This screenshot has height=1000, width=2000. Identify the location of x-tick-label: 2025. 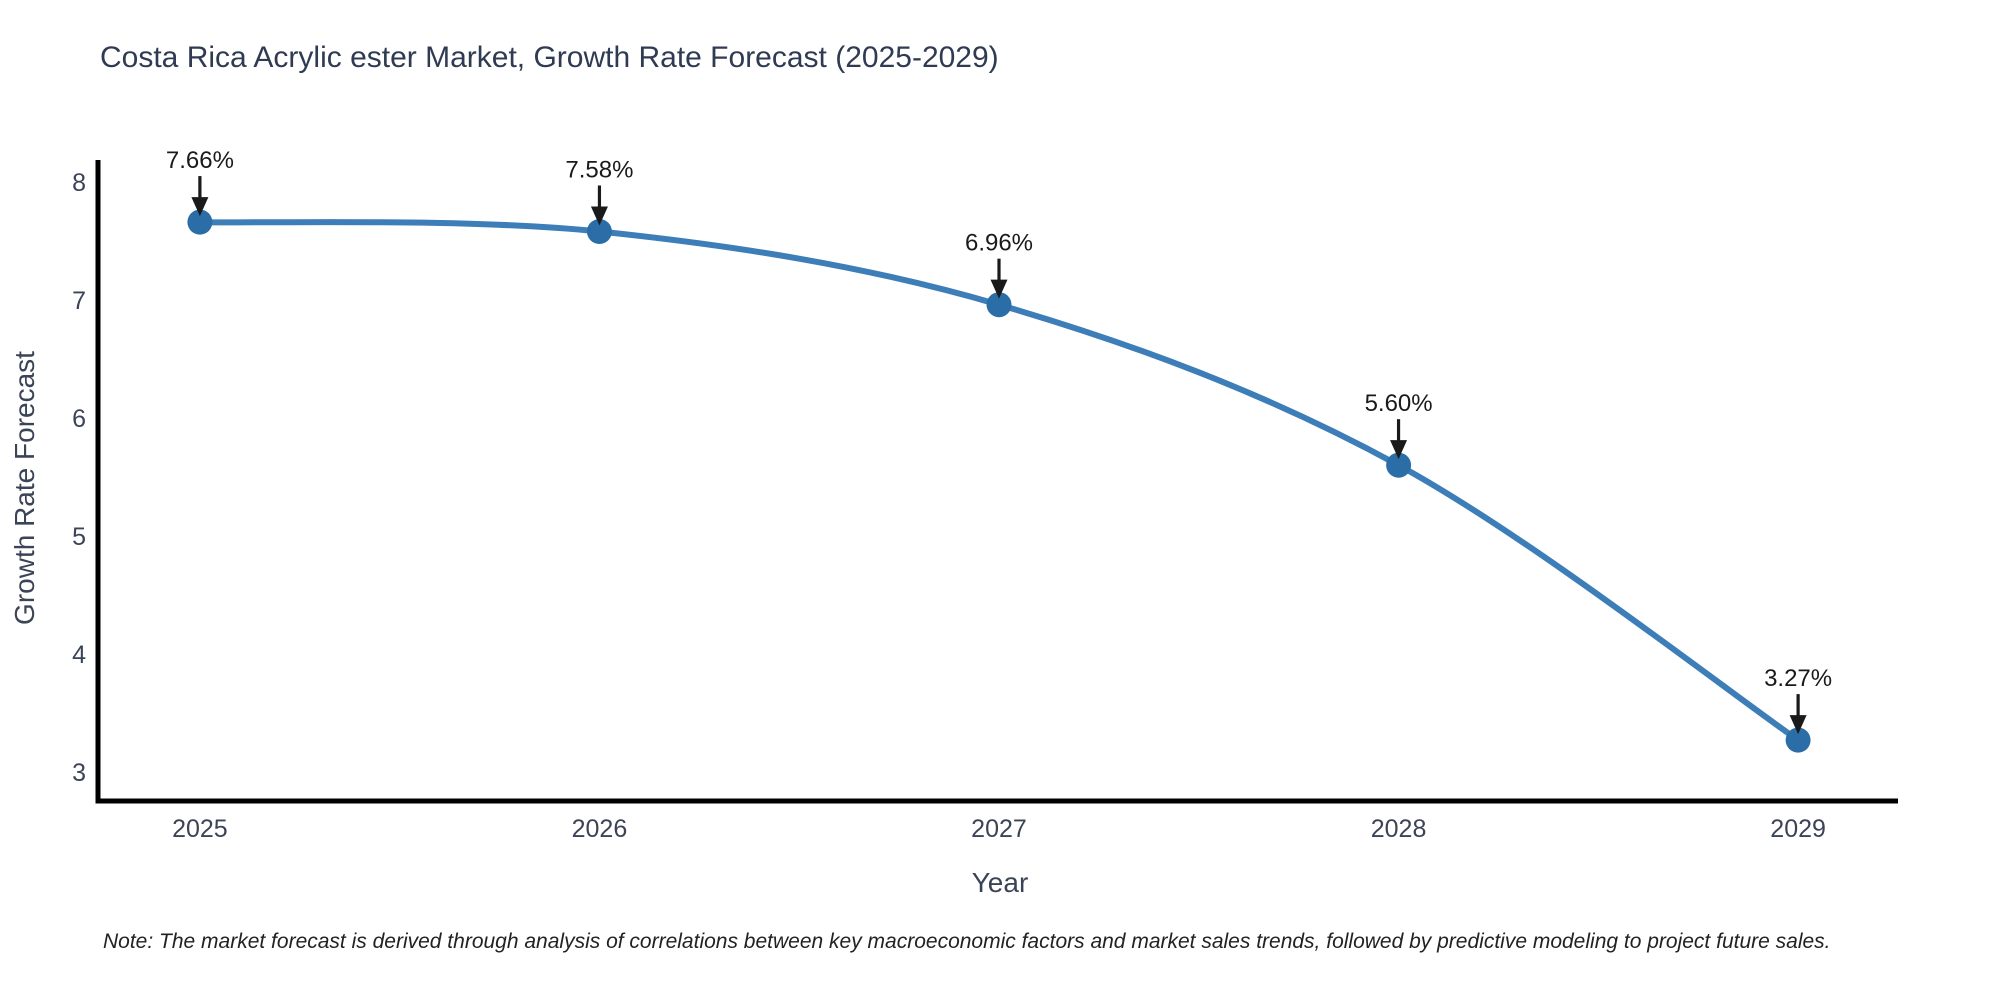
(200, 829).